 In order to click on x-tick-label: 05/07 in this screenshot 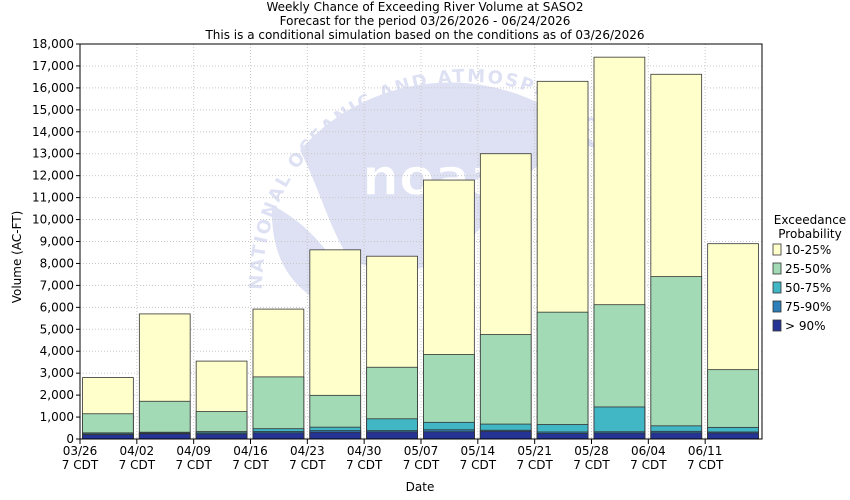, I will do `click(421, 451)`.